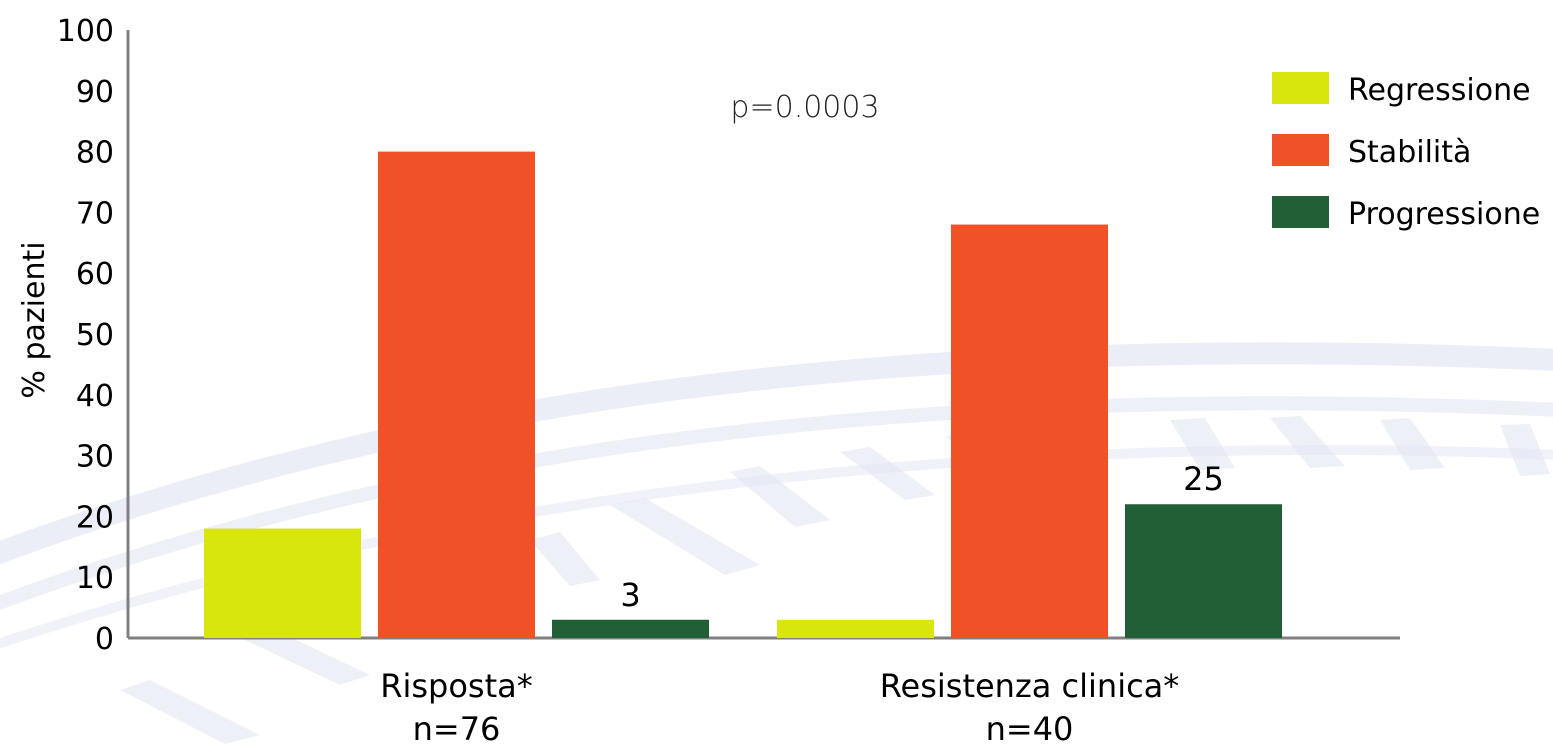 The image size is (1553, 744). Describe the element at coordinates (922, 537) in the screenshot. I see `data-labels: 3 25` at that location.